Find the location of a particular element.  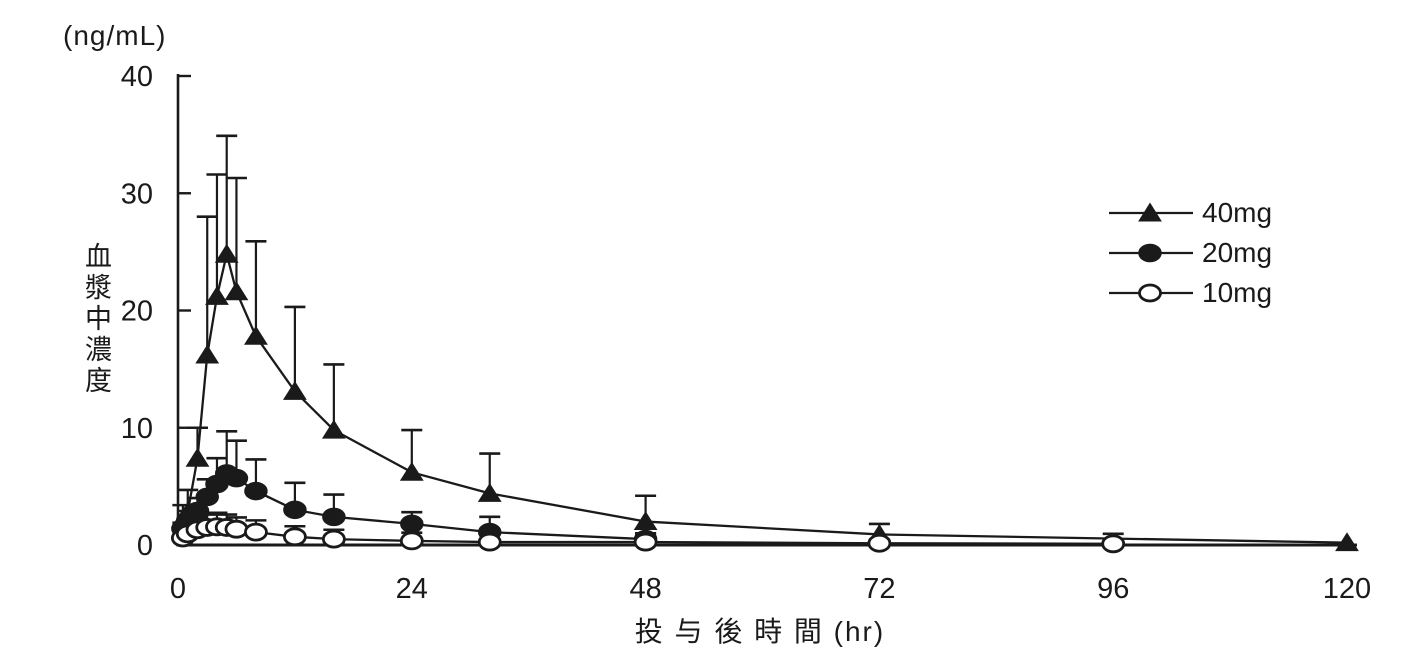

x-tick-labels: 0 24 48 72 96 120 is located at coordinates (770, 589).